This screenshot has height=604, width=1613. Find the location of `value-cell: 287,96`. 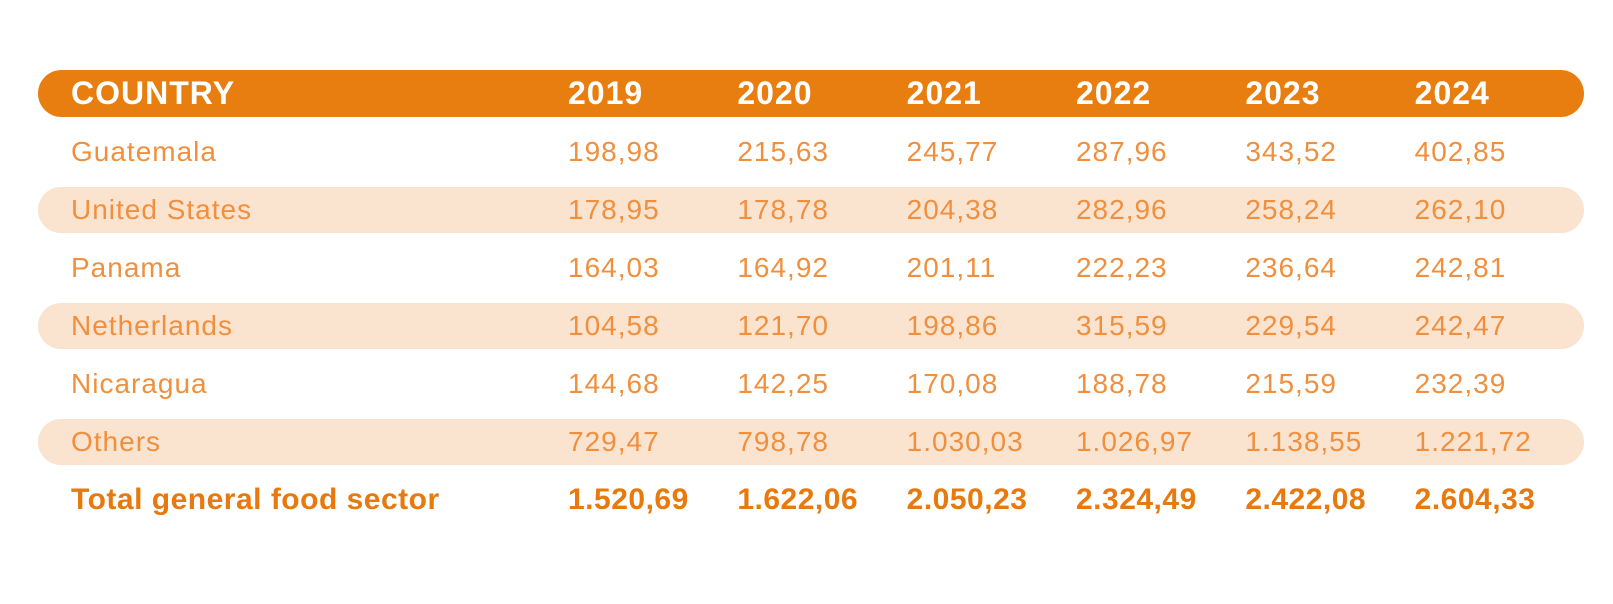

value-cell: 287,96 is located at coordinates (1121, 151).